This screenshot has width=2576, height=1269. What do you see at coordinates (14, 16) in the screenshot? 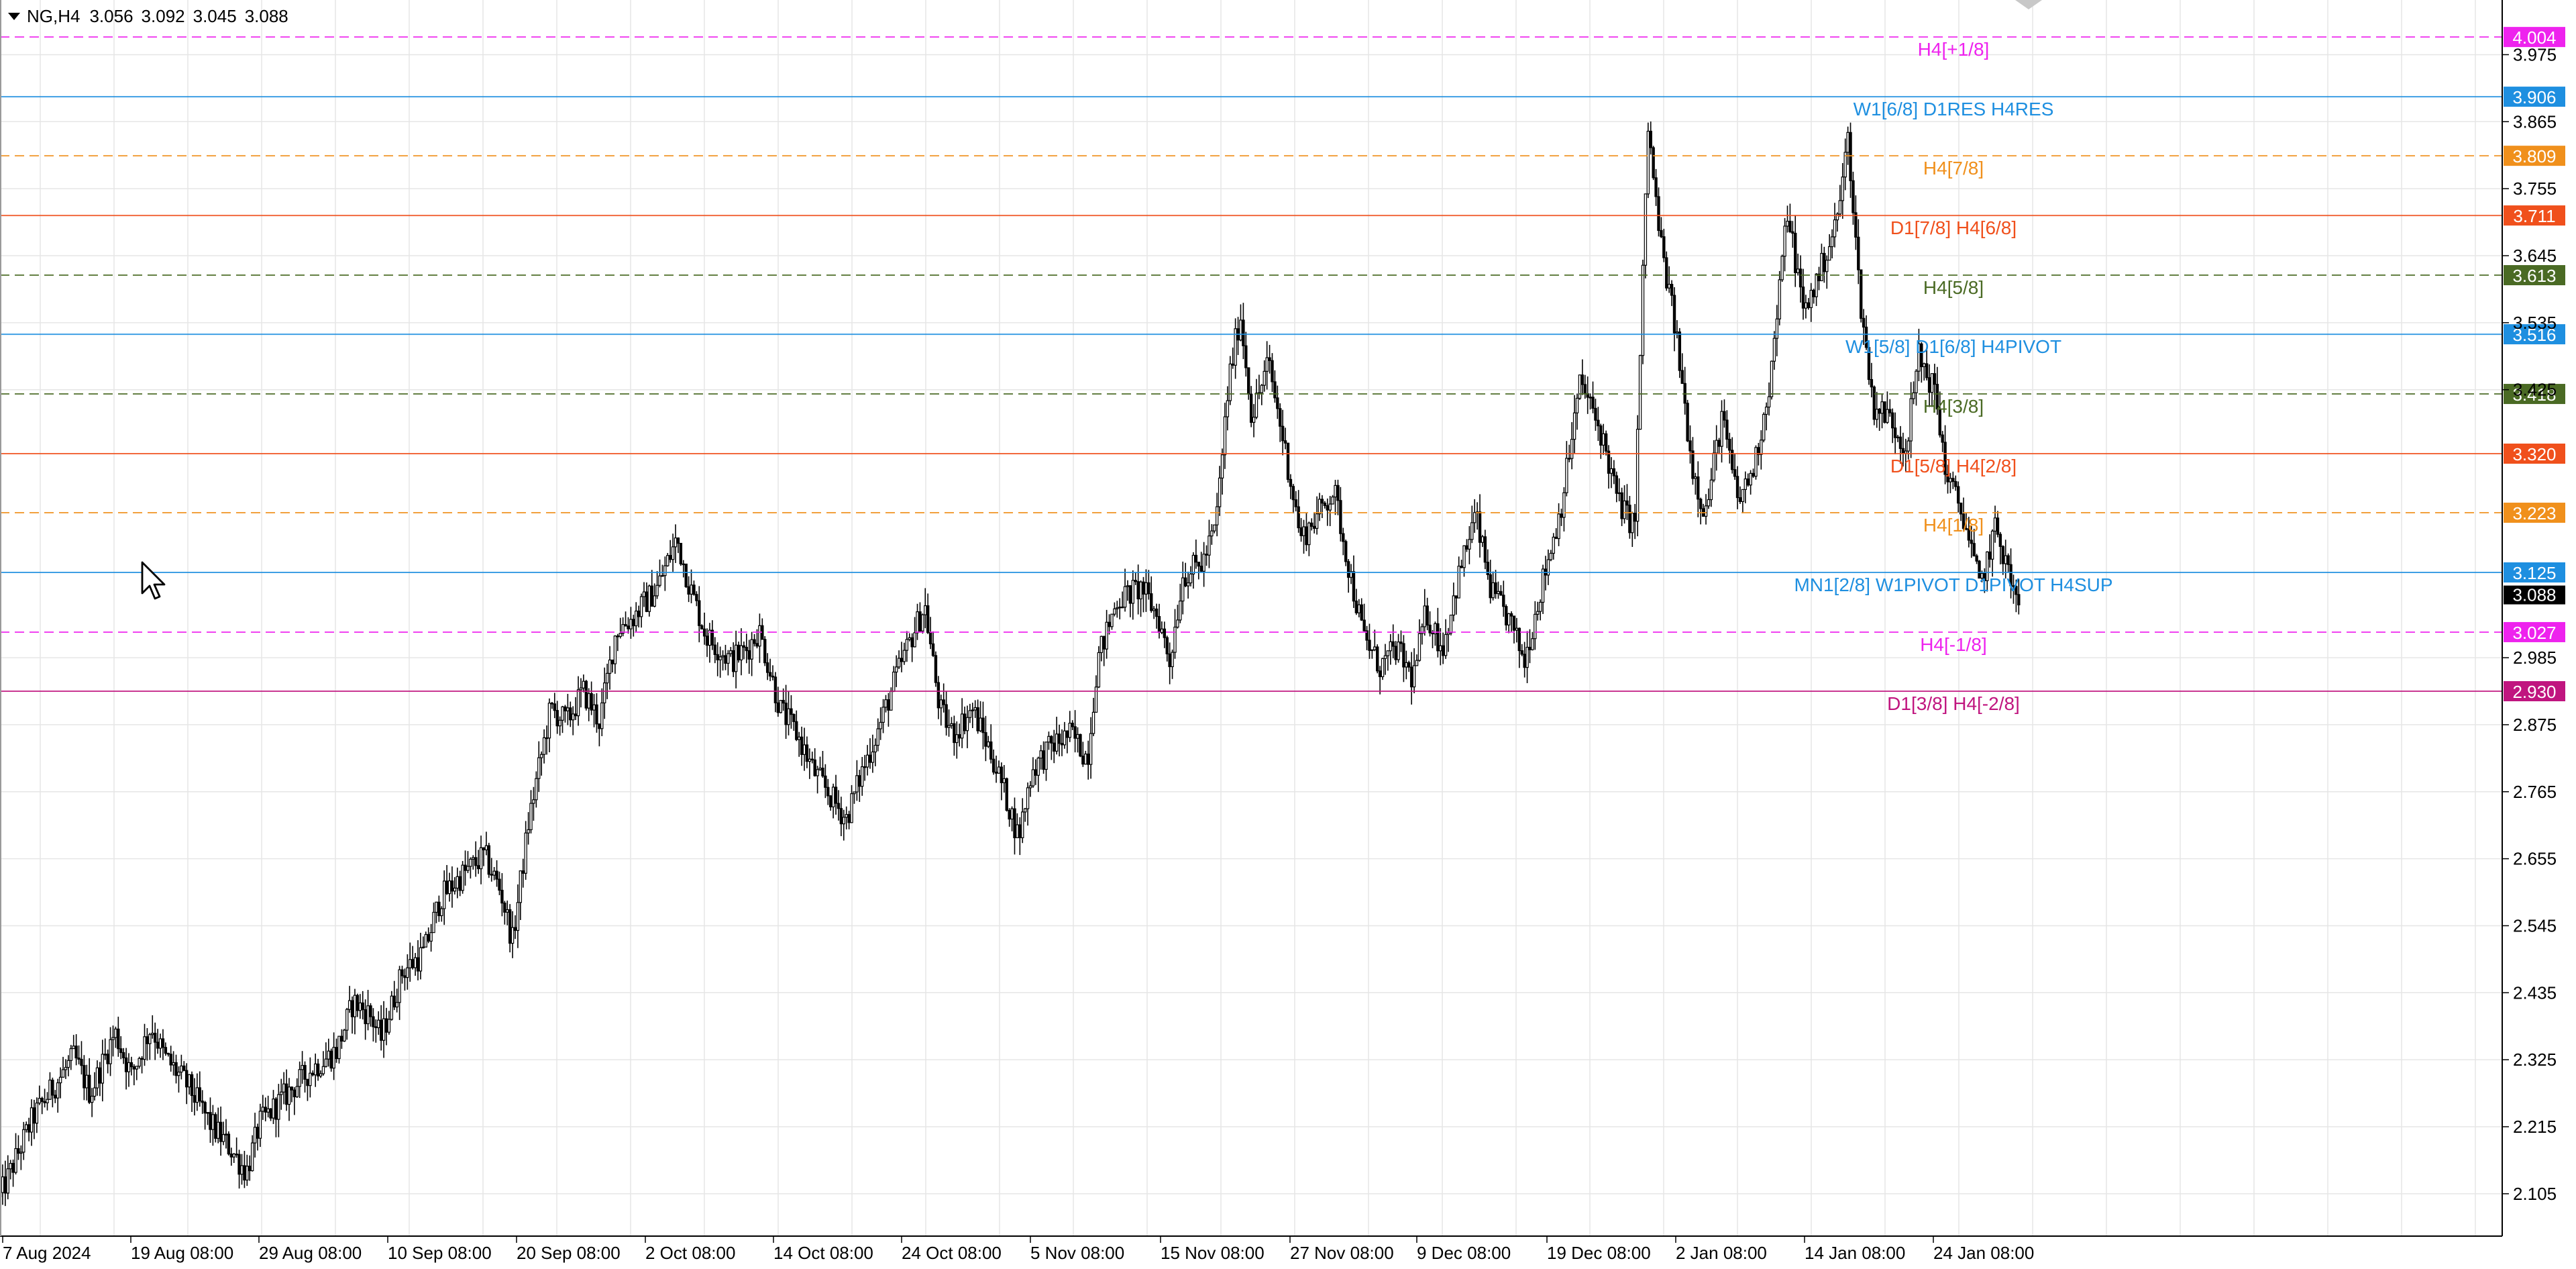
I see `chevron-down-icon` at bounding box center [14, 16].